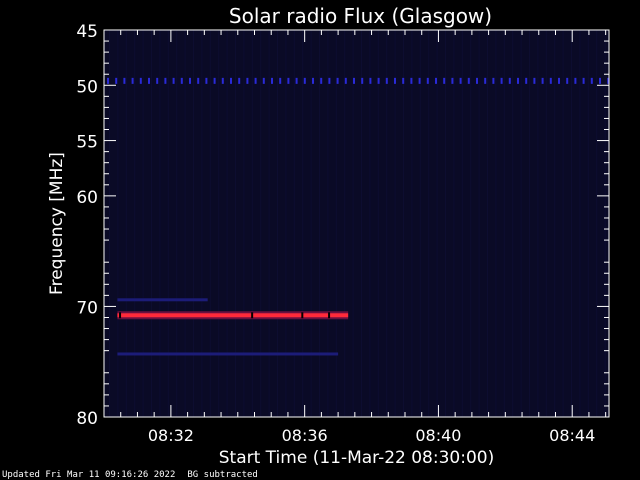  Describe the element at coordinates (572, 435) in the screenshot. I see `x-tick-label: 08:44` at that location.